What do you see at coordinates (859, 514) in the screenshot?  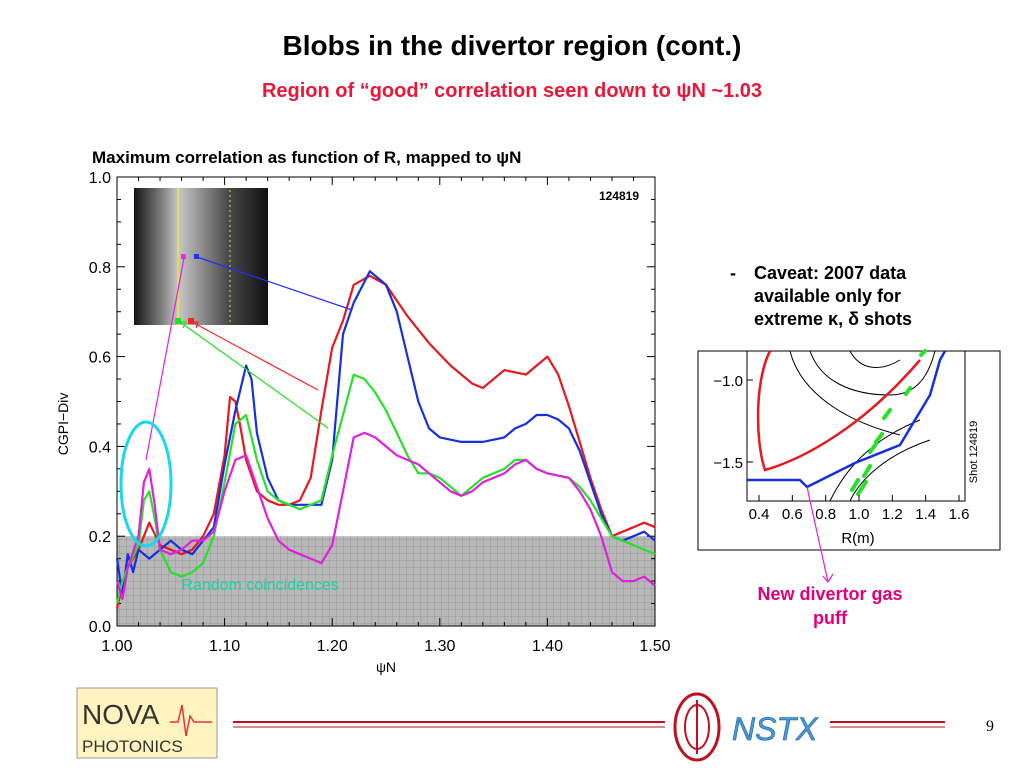 I see `inset-x-tick-label: 1.0` at bounding box center [859, 514].